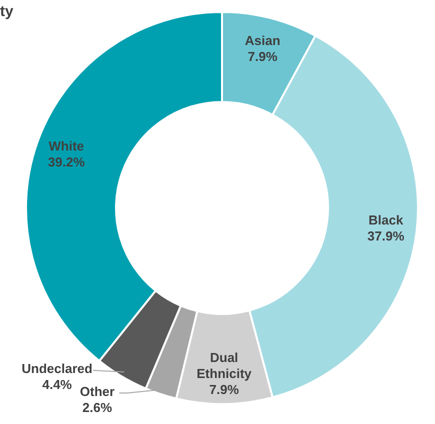 The image size is (435, 424). What do you see at coordinates (97, 391) in the screenshot?
I see `slice-label: Other` at bounding box center [97, 391].